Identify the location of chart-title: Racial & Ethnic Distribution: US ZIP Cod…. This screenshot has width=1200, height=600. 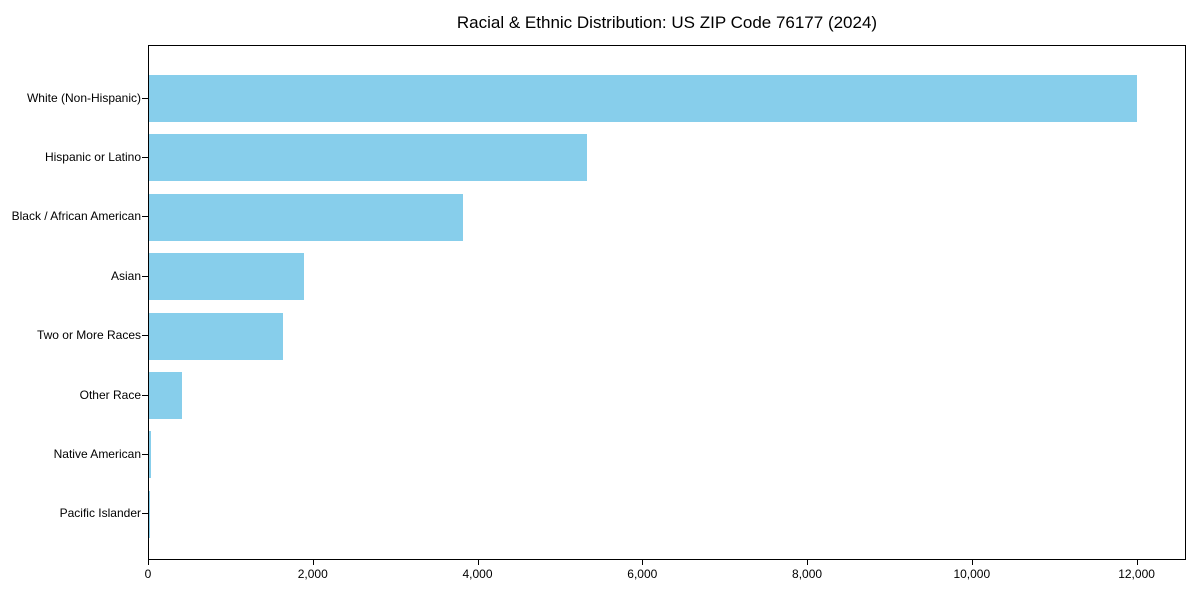
(667, 22).